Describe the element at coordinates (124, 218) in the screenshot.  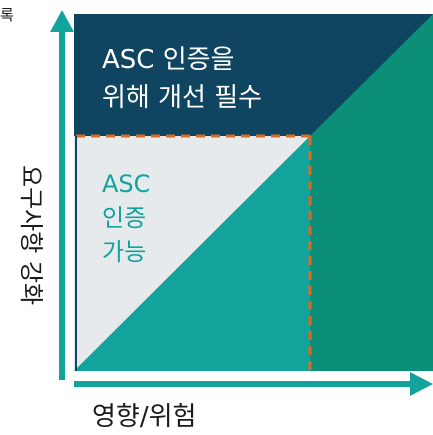
I see `middle-label-line2: 인증` at that location.